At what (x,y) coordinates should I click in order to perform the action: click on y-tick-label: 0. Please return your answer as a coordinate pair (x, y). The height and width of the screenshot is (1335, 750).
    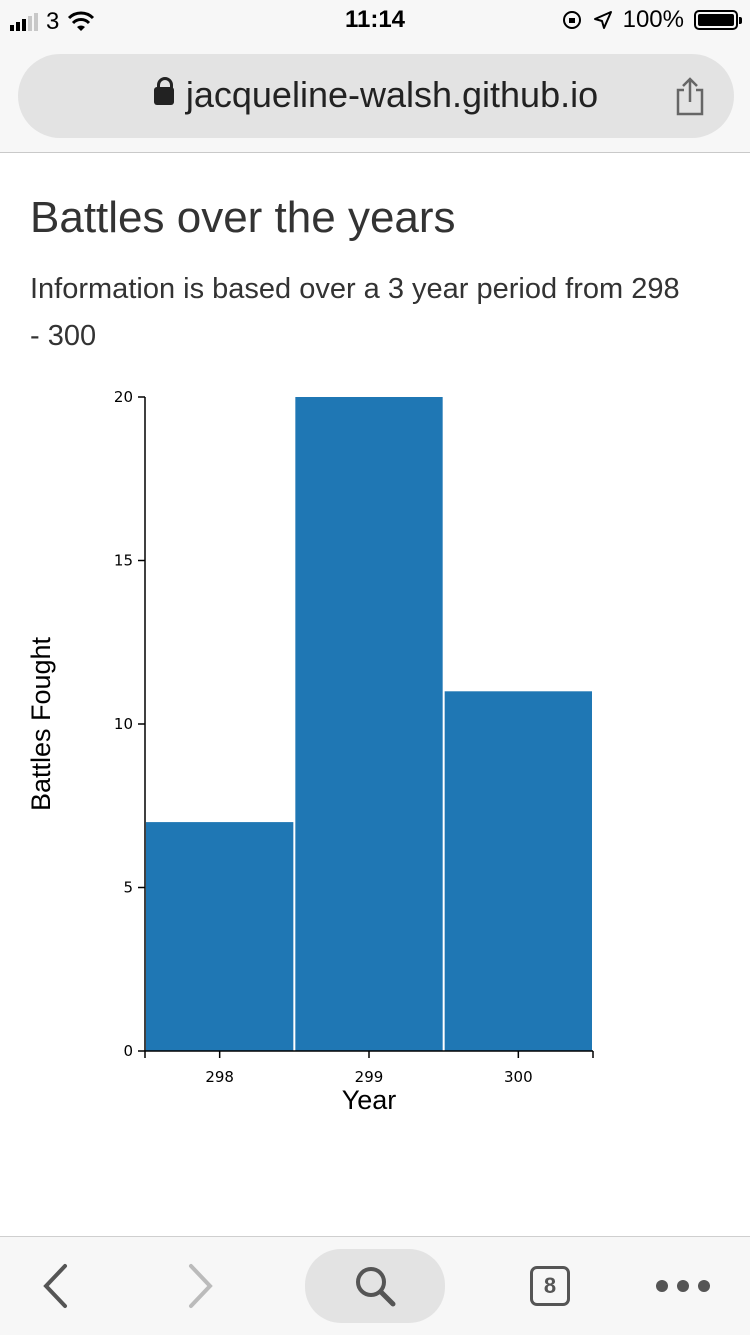
    Looking at the image, I should click on (128, 1051).